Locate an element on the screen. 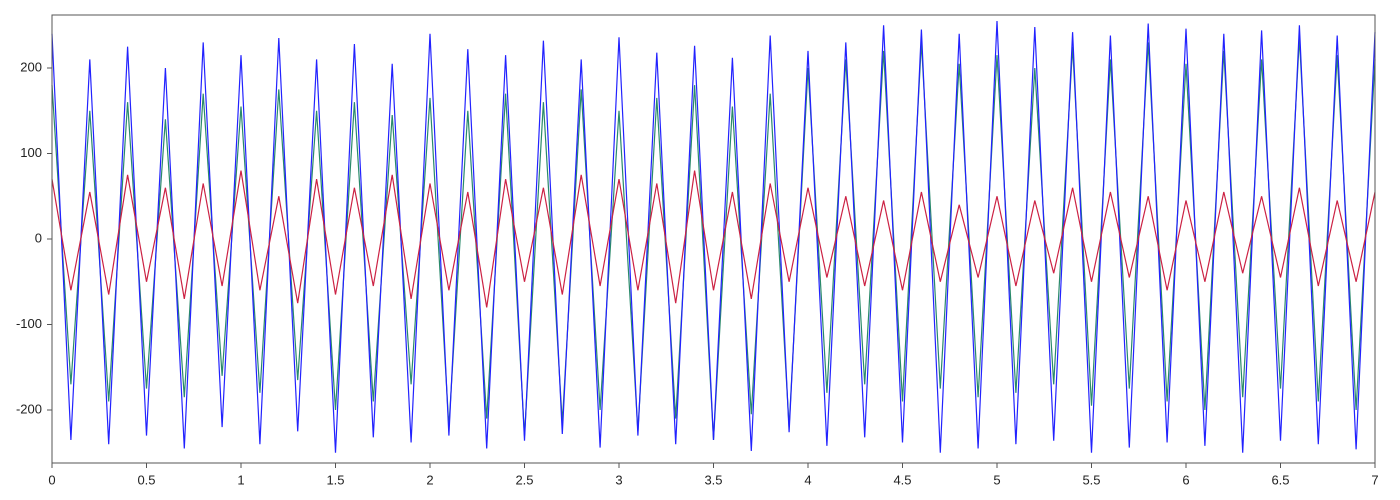 This screenshot has height=500, width=1400. y-tick-label: -100 is located at coordinates (29, 323).